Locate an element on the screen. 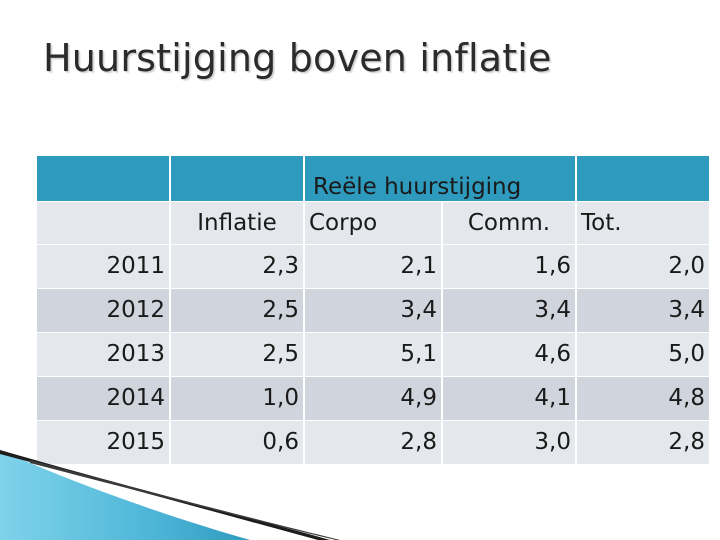  cell-corpo: 2,8 is located at coordinates (373, 442).